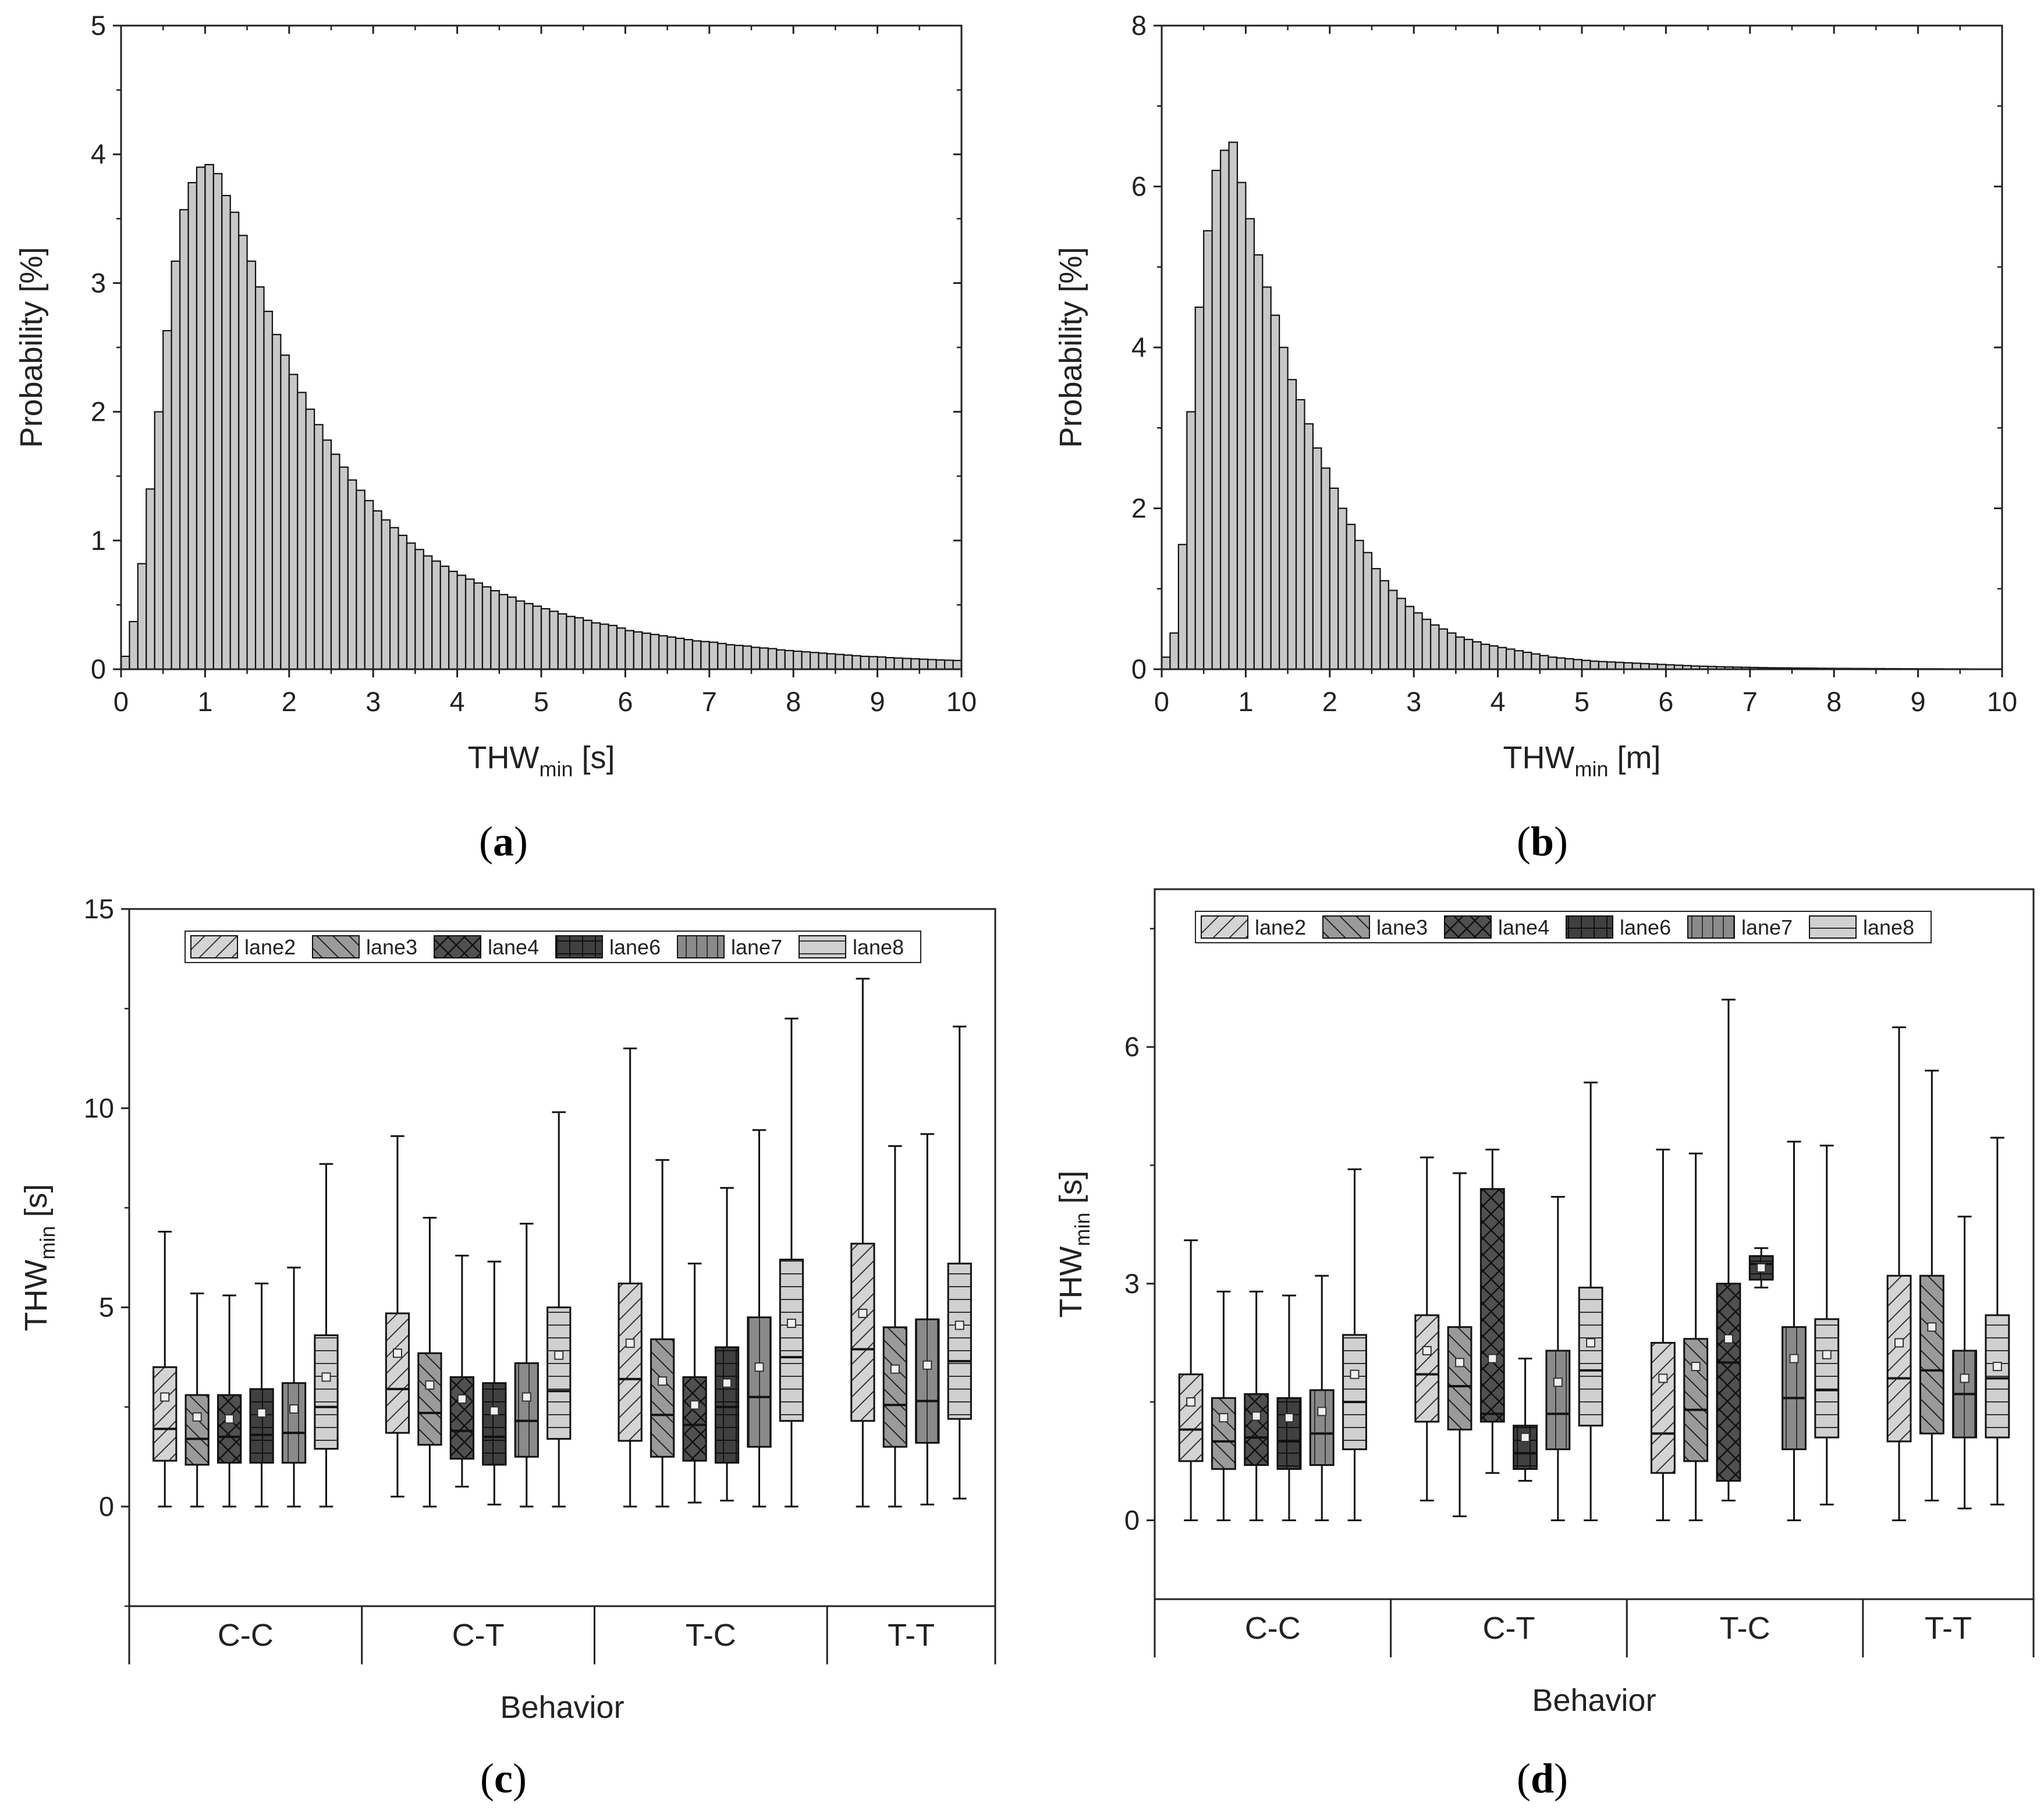 This screenshot has width=2044, height=1811. What do you see at coordinates (246, 1635) in the screenshot?
I see `category-label: C-C` at bounding box center [246, 1635].